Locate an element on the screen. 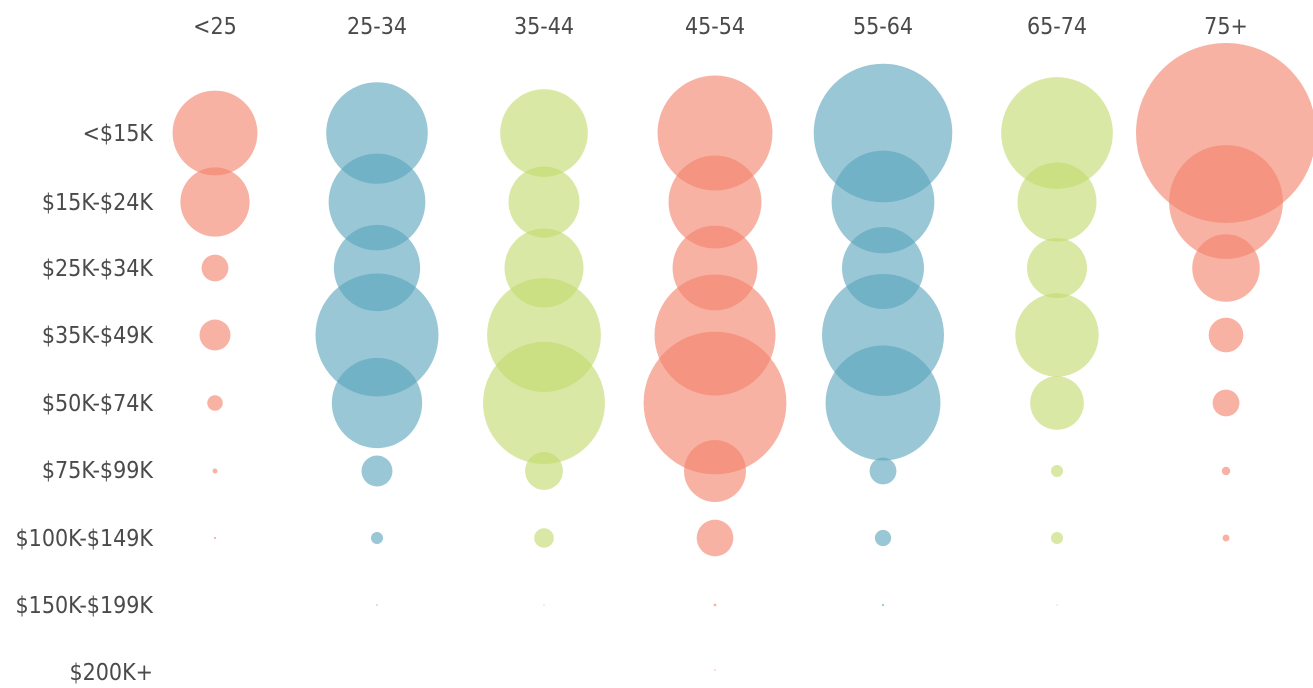  bubble-65-74-15k-24k is located at coordinates (1057, 202).